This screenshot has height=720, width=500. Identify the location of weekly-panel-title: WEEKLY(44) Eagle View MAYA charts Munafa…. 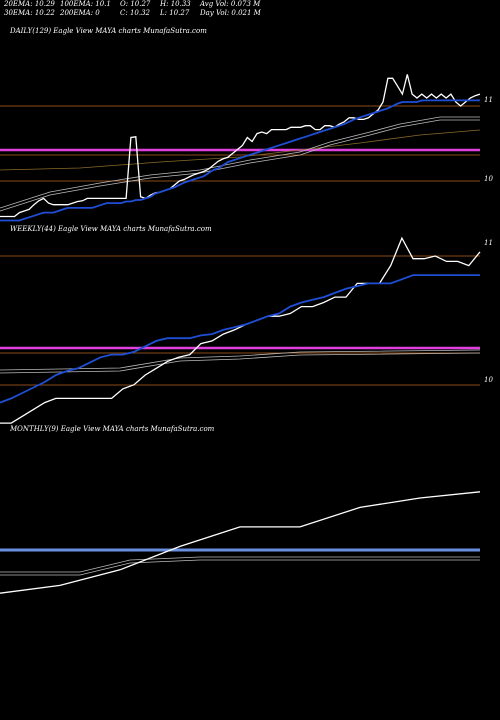
(111, 229).